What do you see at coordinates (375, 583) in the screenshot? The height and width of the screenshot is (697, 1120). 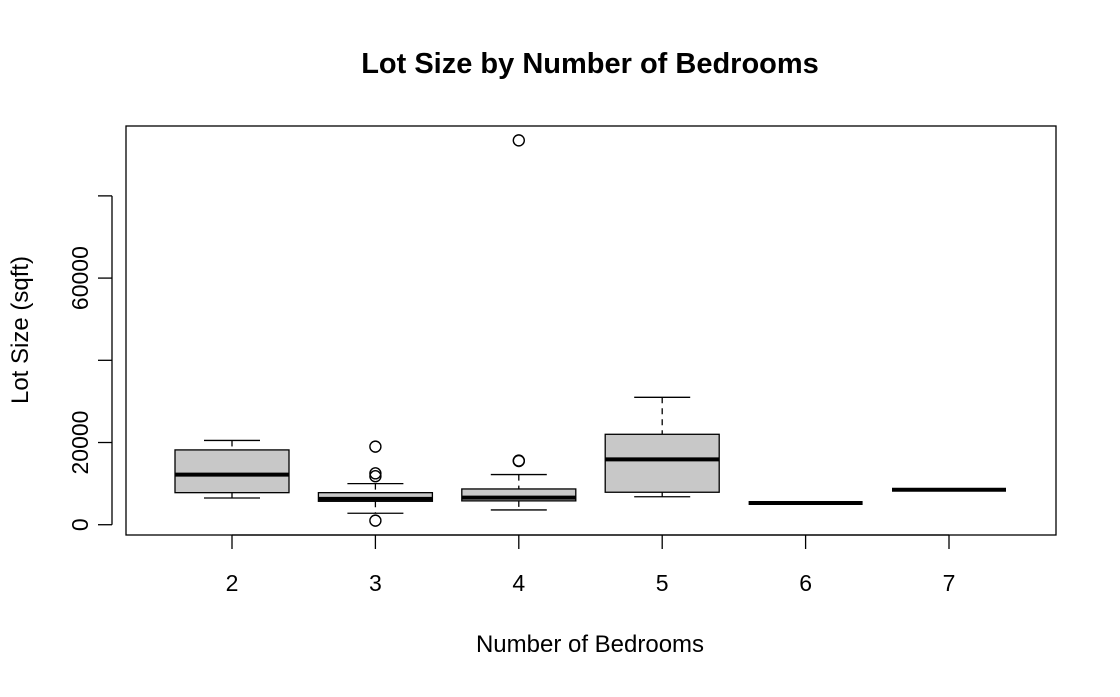 I see `x-tick-label: 3` at bounding box center [375, 583].